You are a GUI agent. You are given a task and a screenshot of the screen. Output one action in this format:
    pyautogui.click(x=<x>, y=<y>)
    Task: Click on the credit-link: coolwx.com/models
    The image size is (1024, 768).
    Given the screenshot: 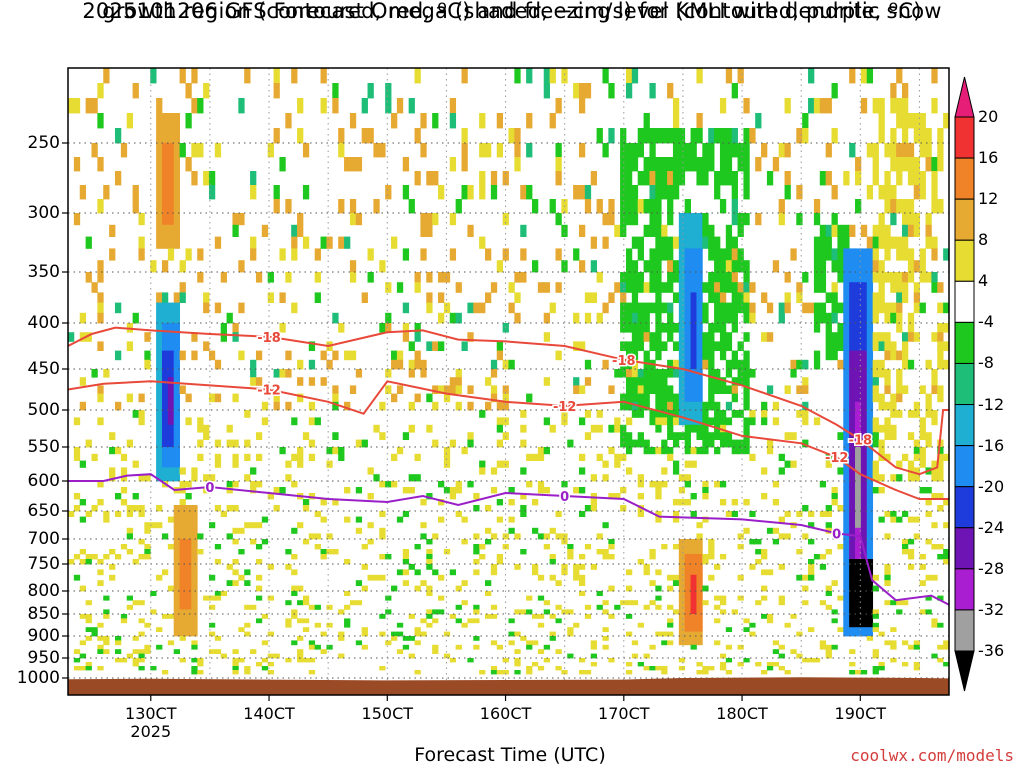 What is the action you would take?
    pyautogui.click(x=932, y=755)
    